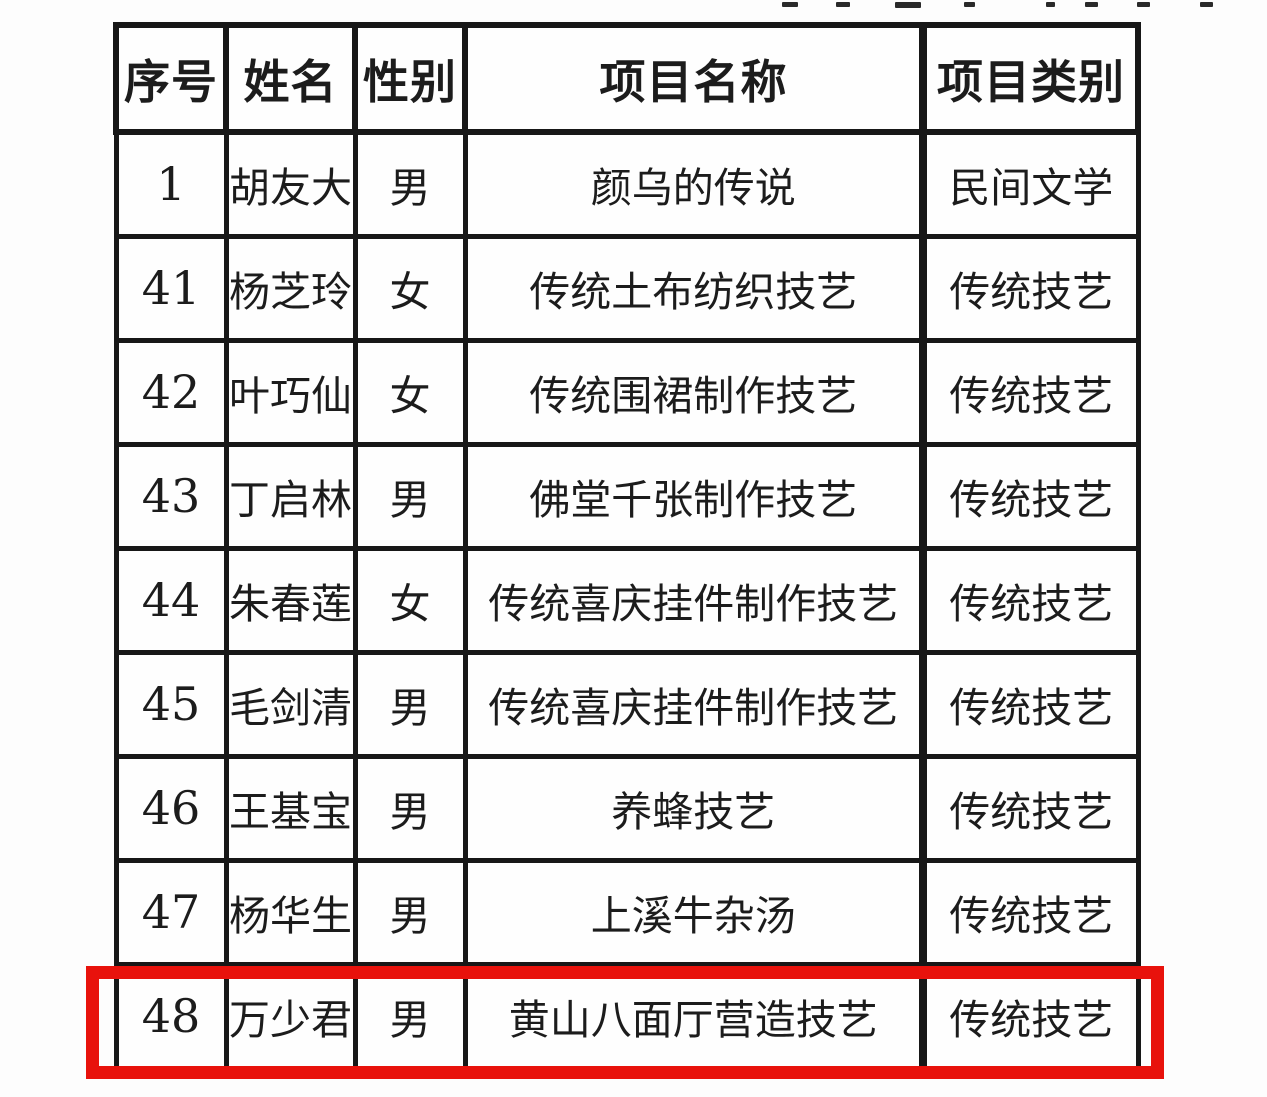 The image size is (1267, 1097). Describe the element at coordinates (694, 912) in the screenshot. I see `cell-project: 上溪牛杂汤` at that location.